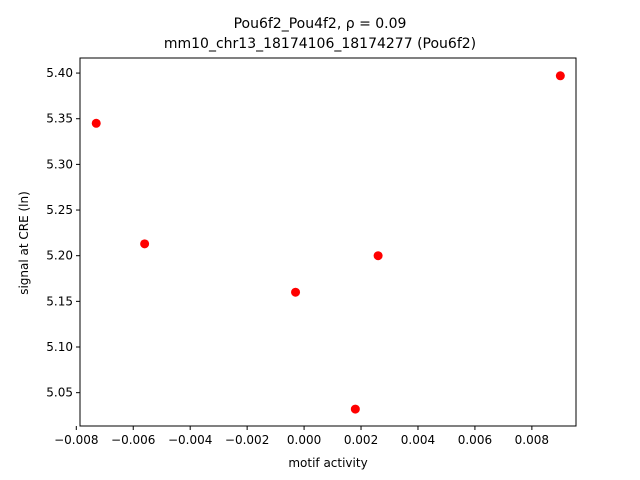  Describe the element at coordinates (361, 440) in the screenshot. I see `x-tick-label: 0.002` at that location.